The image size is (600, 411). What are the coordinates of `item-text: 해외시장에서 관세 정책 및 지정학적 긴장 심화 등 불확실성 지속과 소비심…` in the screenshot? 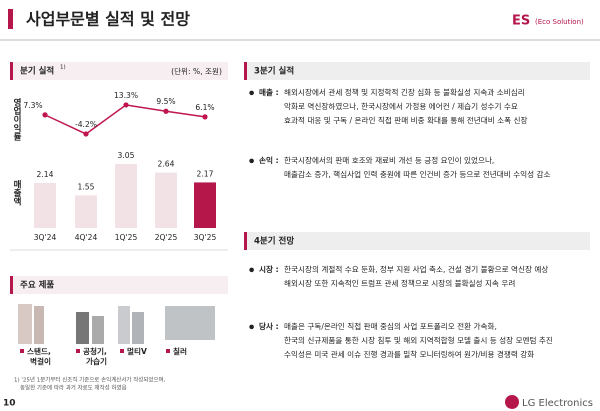 It's located at (404, 92).